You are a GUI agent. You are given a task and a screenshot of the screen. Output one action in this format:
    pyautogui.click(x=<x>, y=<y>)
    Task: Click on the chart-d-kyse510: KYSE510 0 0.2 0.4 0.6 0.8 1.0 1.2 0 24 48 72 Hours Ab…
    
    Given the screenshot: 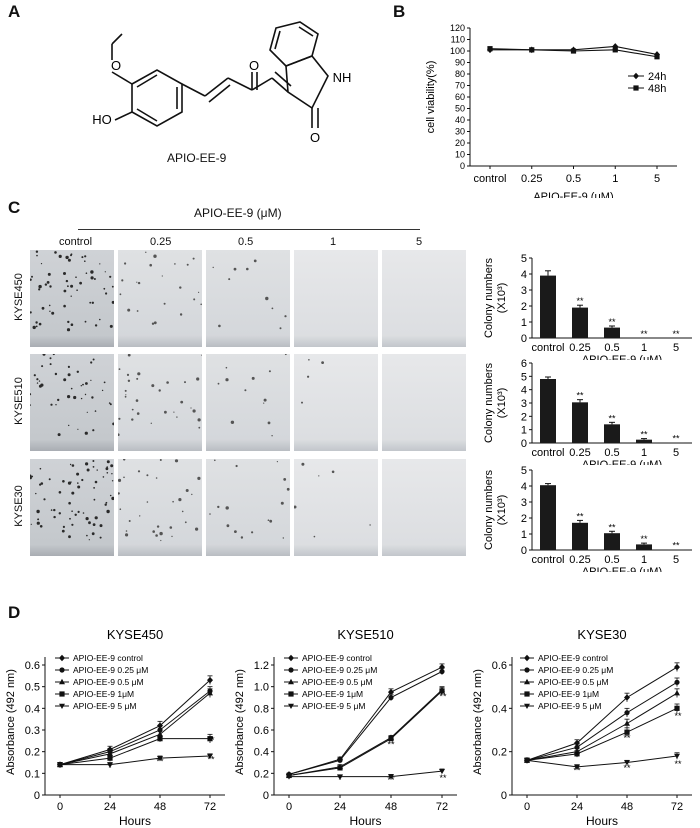 What is the action you would take?
    pyautogui.click(x=345, y=726)
    